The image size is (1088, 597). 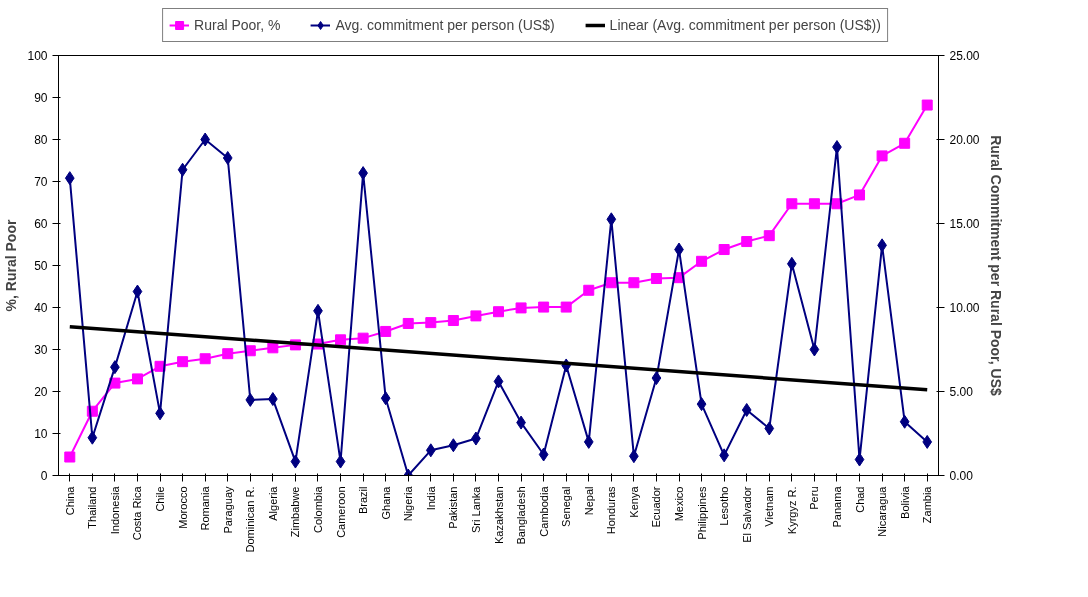 I want to click on y2-tick-label: 20.00, so click(x=964, y=140).